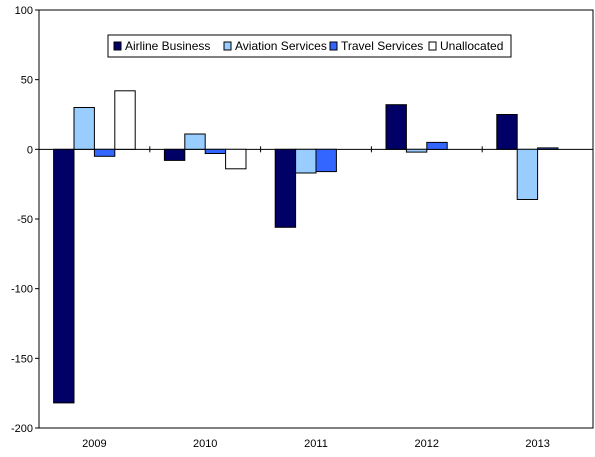 This screenshot has height=457, width=595. Describe the element at coordinates (427, 444) in the screenshot. I see `x-tick-label: 2012` at that location.